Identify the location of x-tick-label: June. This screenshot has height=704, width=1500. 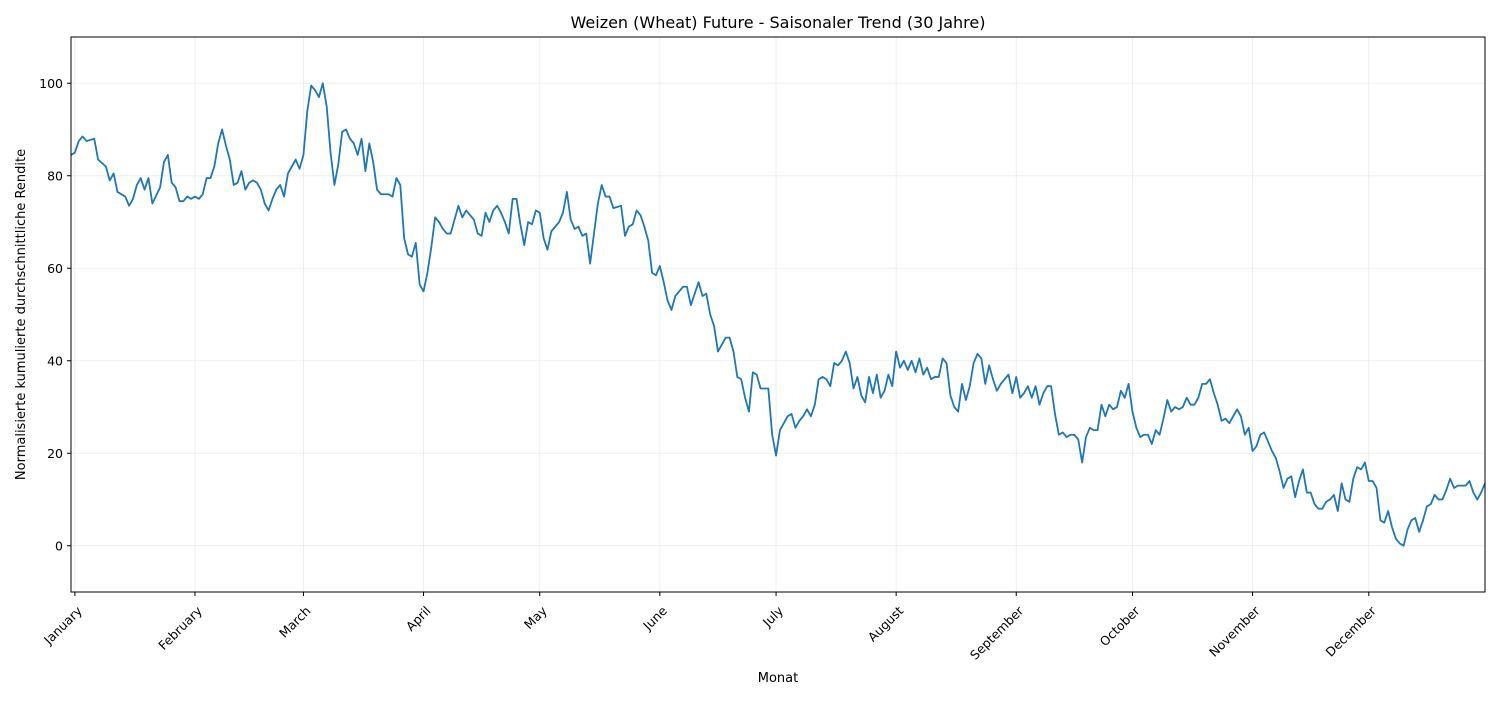
(654, 618).